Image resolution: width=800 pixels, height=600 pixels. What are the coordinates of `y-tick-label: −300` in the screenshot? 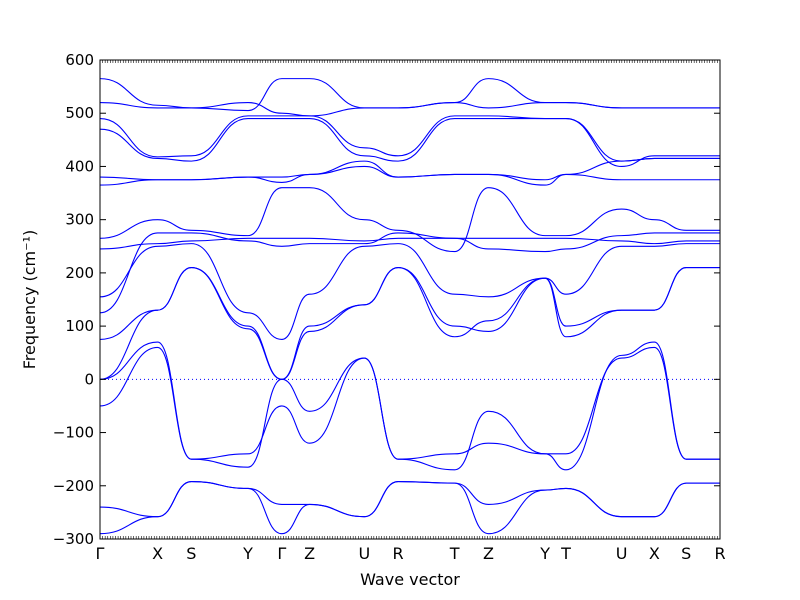 It's located at (73, 539).